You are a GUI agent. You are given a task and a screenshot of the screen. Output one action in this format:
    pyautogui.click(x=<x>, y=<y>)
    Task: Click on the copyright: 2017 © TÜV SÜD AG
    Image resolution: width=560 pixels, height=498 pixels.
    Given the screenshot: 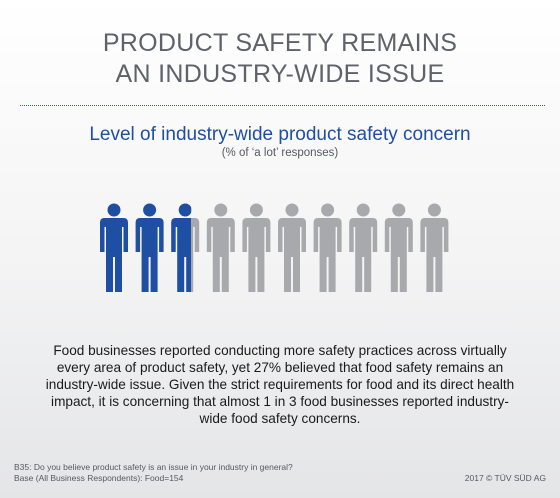 What is the action you would take?
    pyautogui.click(x=505, y=478)
    